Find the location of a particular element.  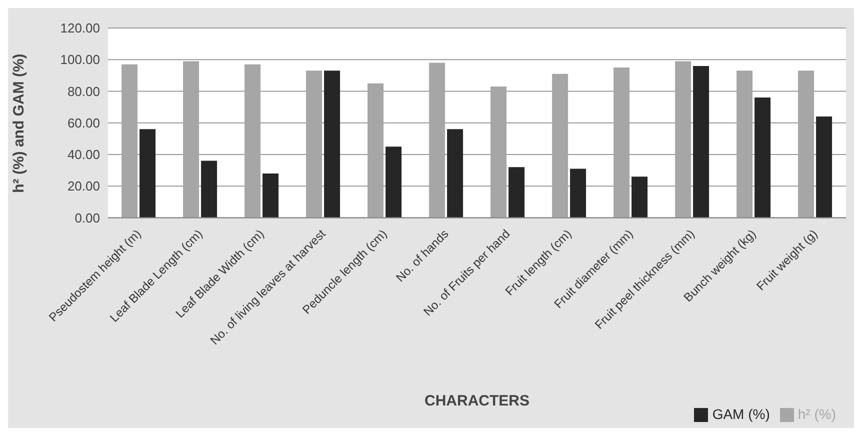

legend-label: GAM (%) is located at coordinates (741, 414).